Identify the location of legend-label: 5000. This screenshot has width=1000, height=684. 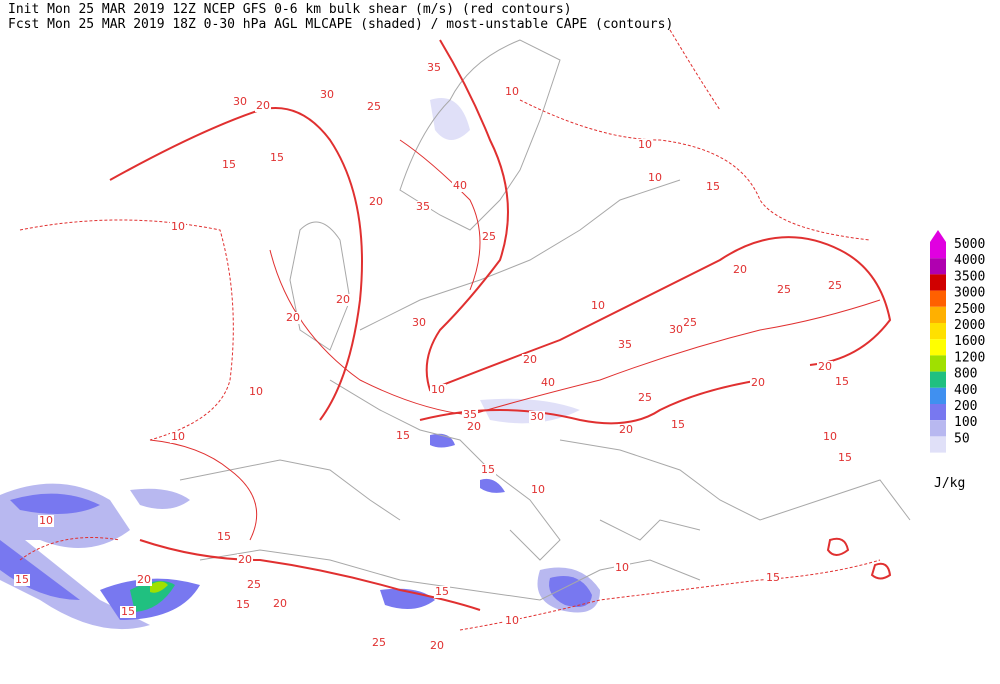
(969, 244).